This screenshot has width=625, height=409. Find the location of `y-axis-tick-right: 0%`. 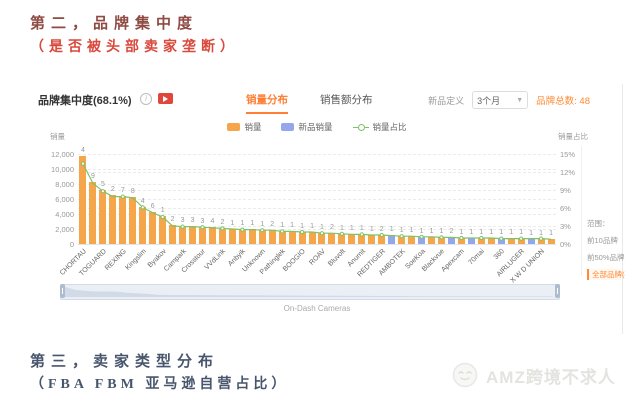

y-axis-tick-right: 0% is located at coordinates (565, 244).